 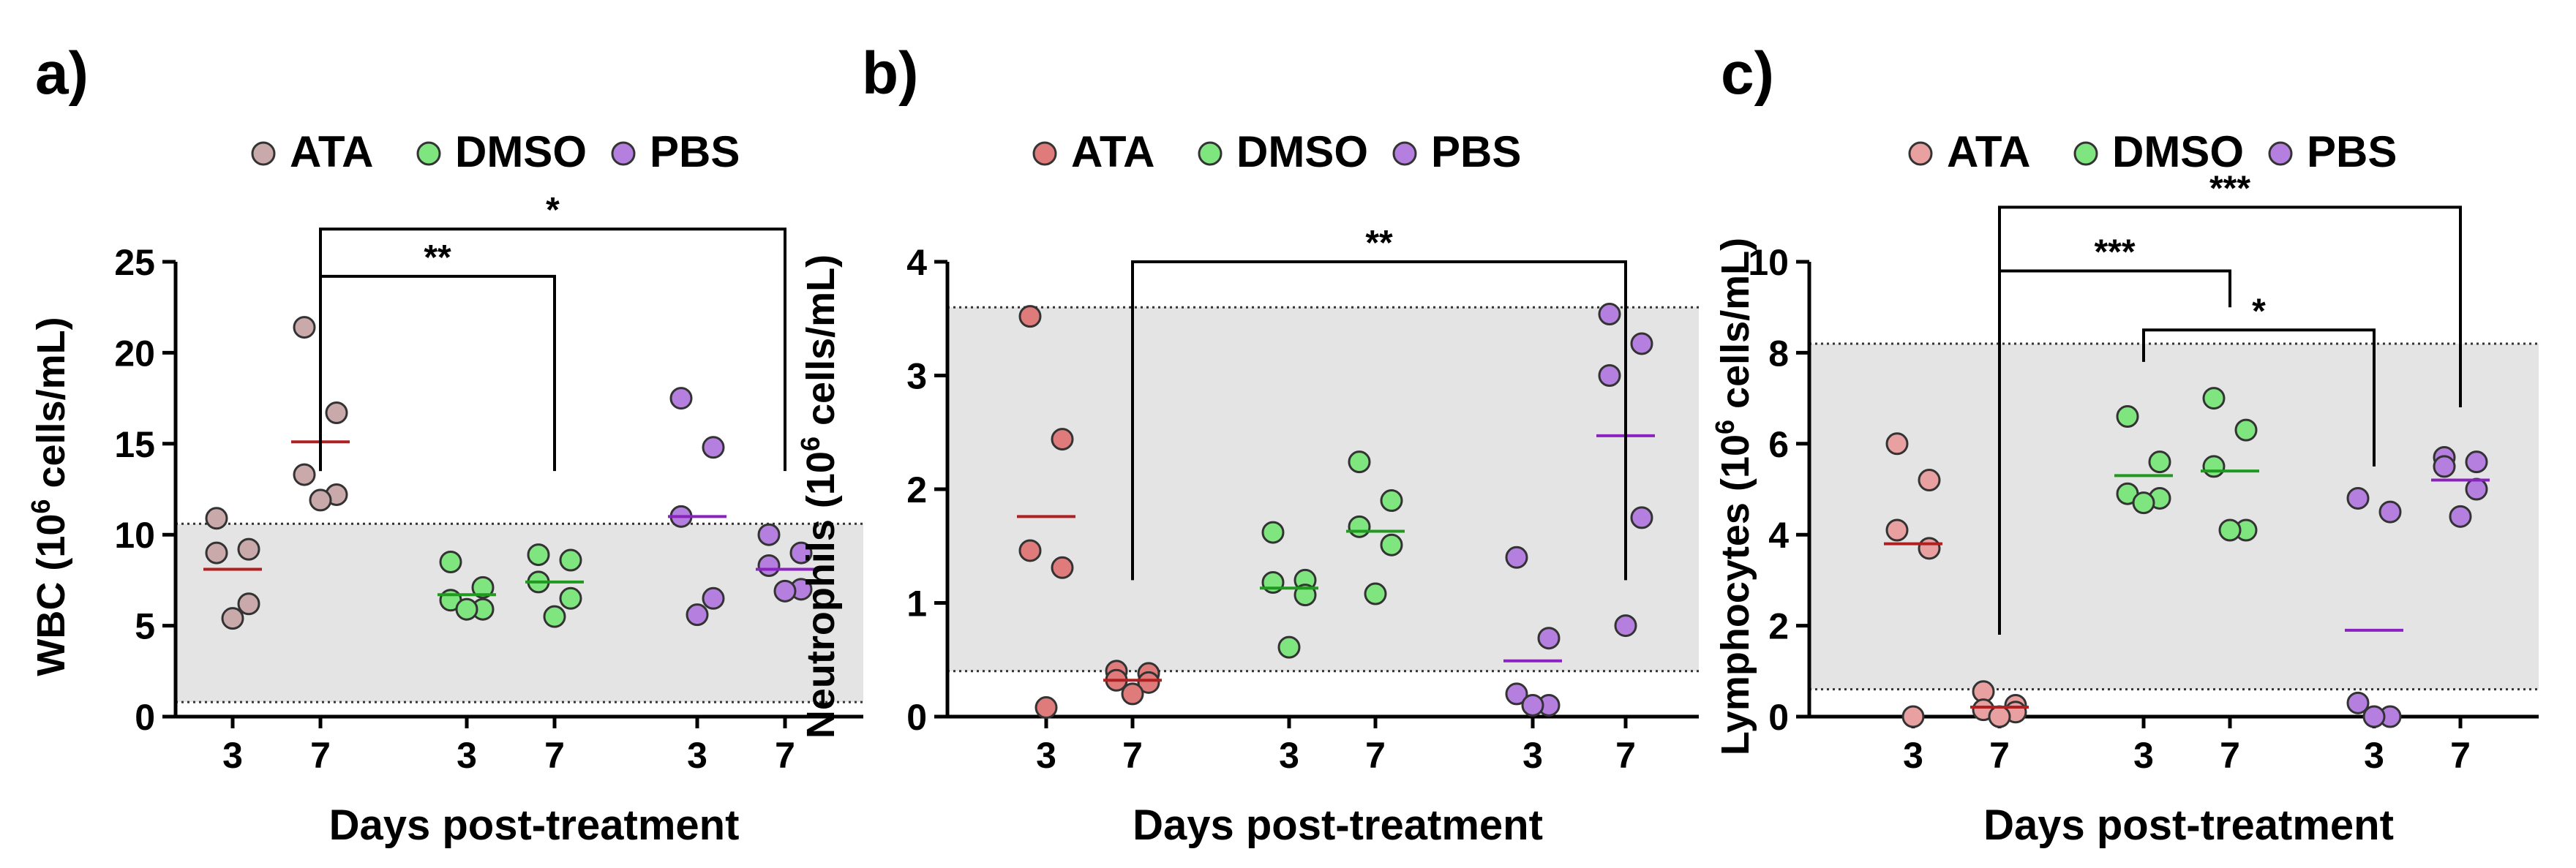 I want to click on panel-label: b), so click(x=890, y=73).